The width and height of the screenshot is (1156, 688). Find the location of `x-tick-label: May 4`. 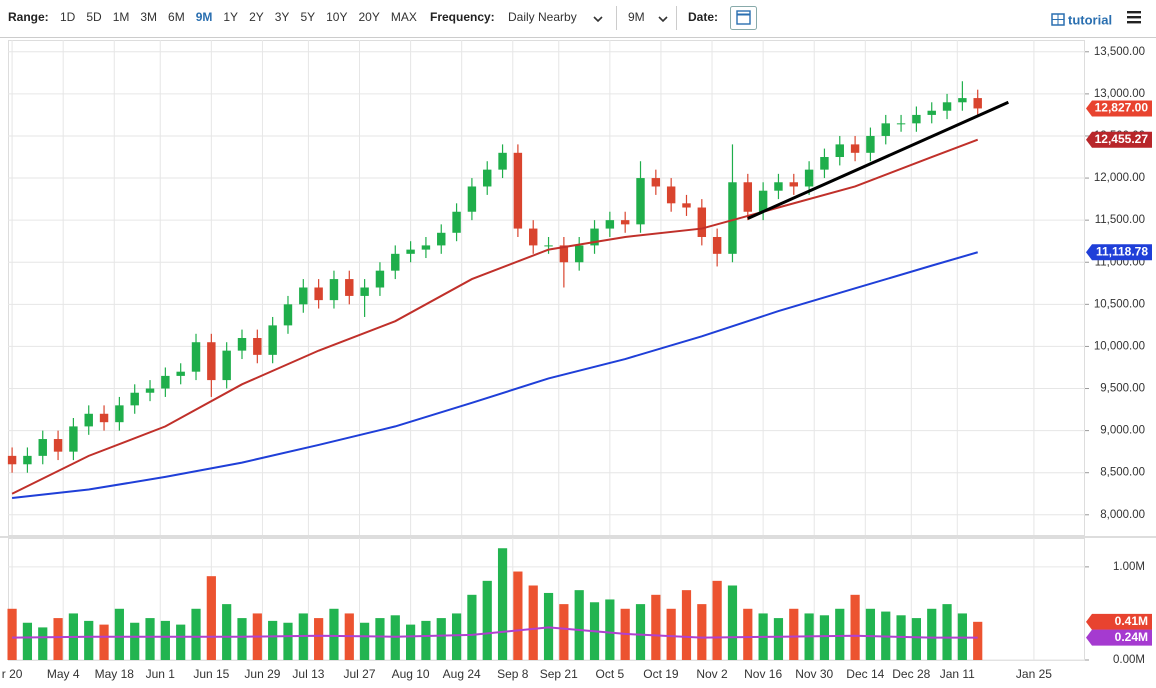

x-tick-label: May 4 is located at coordinates (63, 674).